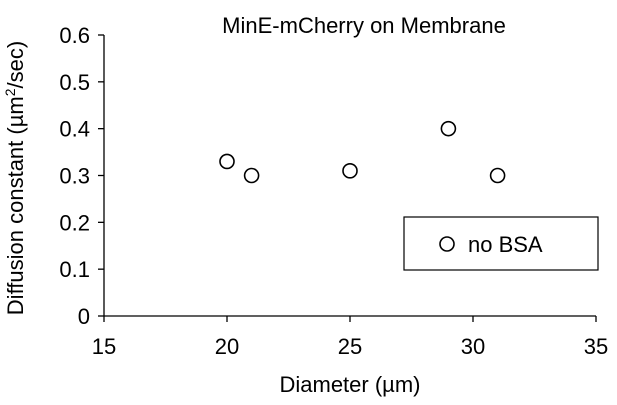 The image size is (617, 405). What do you see at coordinates (10, 92) in the screenshot?
I see `y-axis-title-superscript: 2` at bounding box center [10, 92].